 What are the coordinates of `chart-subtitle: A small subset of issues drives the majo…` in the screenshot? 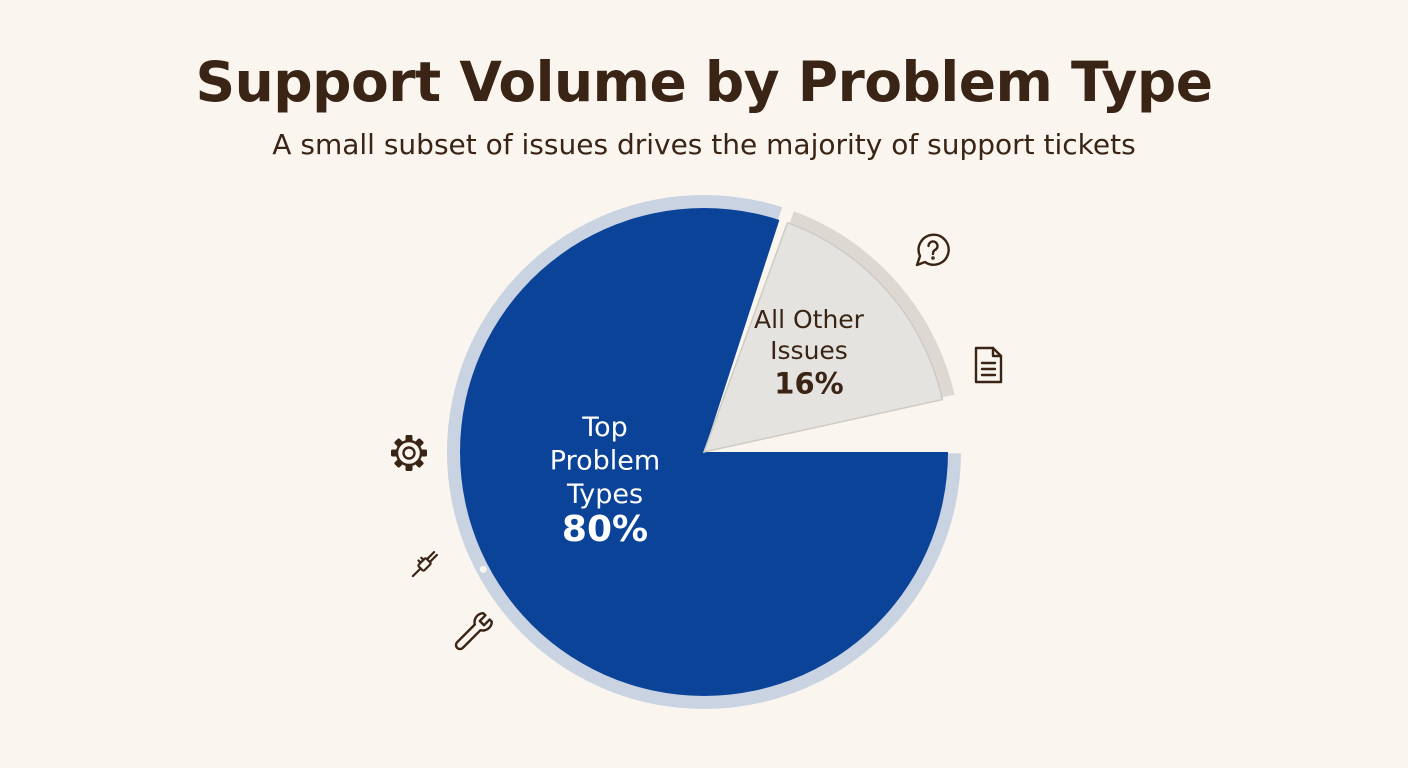 It's located at (704, 144).